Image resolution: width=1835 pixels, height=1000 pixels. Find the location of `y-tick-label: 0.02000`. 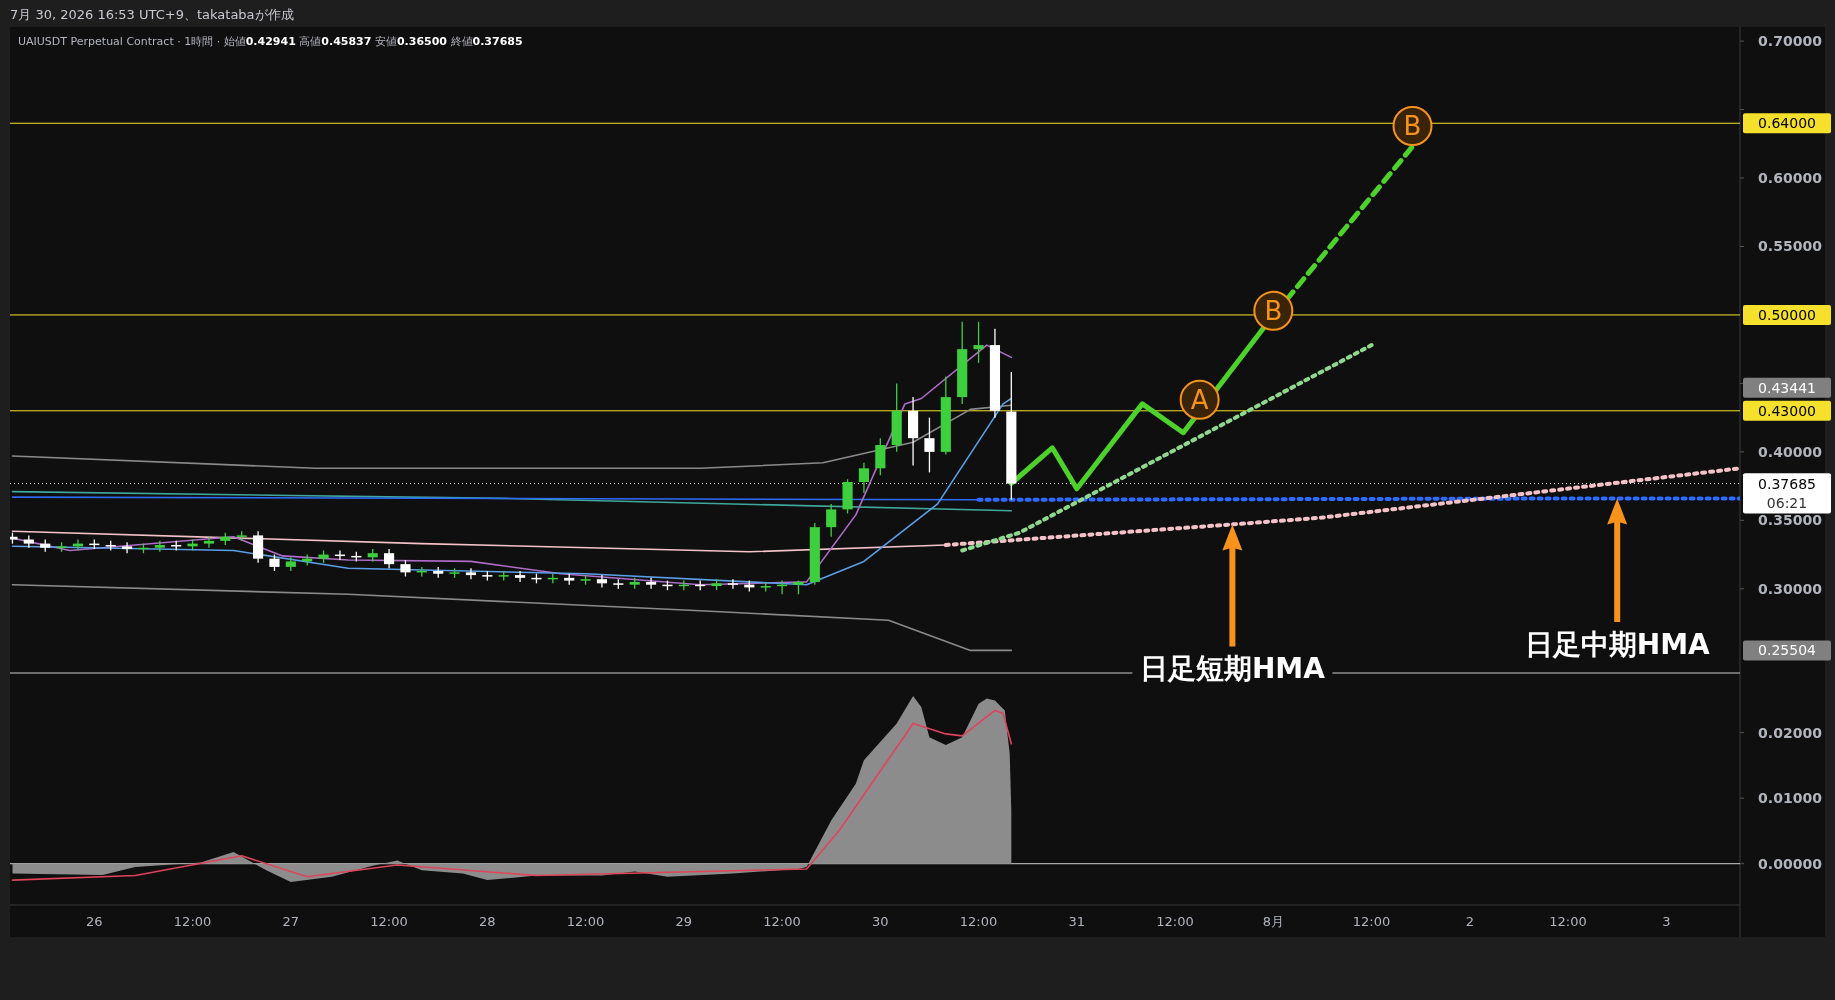

y-tick-label: 0.02000 is located at coordinates (1790, 732).